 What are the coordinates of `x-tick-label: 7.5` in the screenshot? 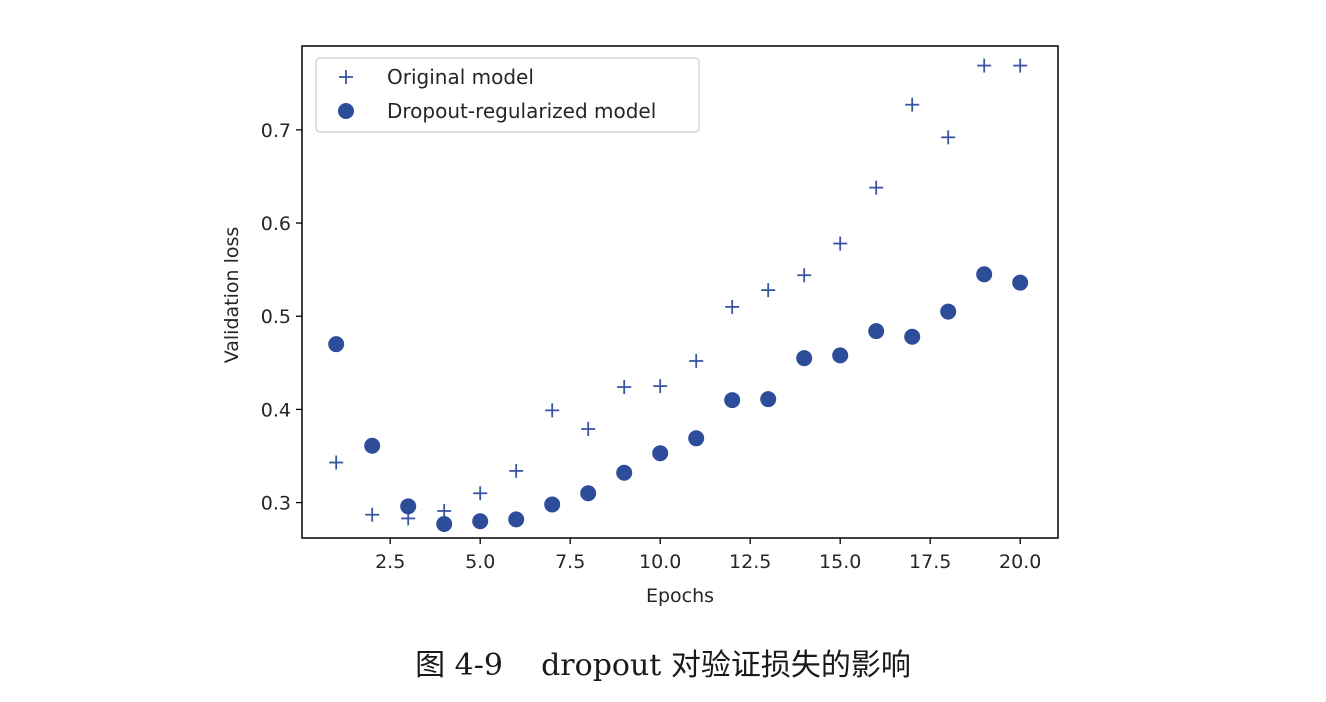 It's located at (570, 562).